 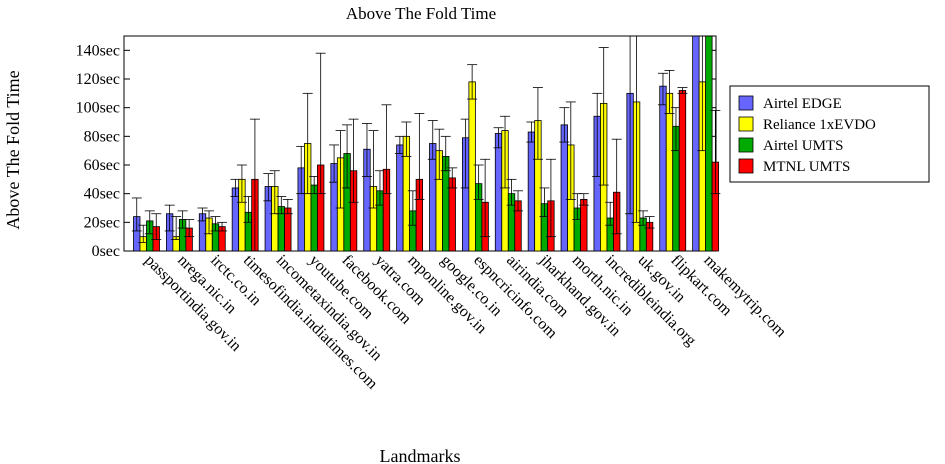 What do you see at coordinates (98, 108) in the screenshot?
I see `y-tick-label: 100sec` at bounding box center [98, 108].